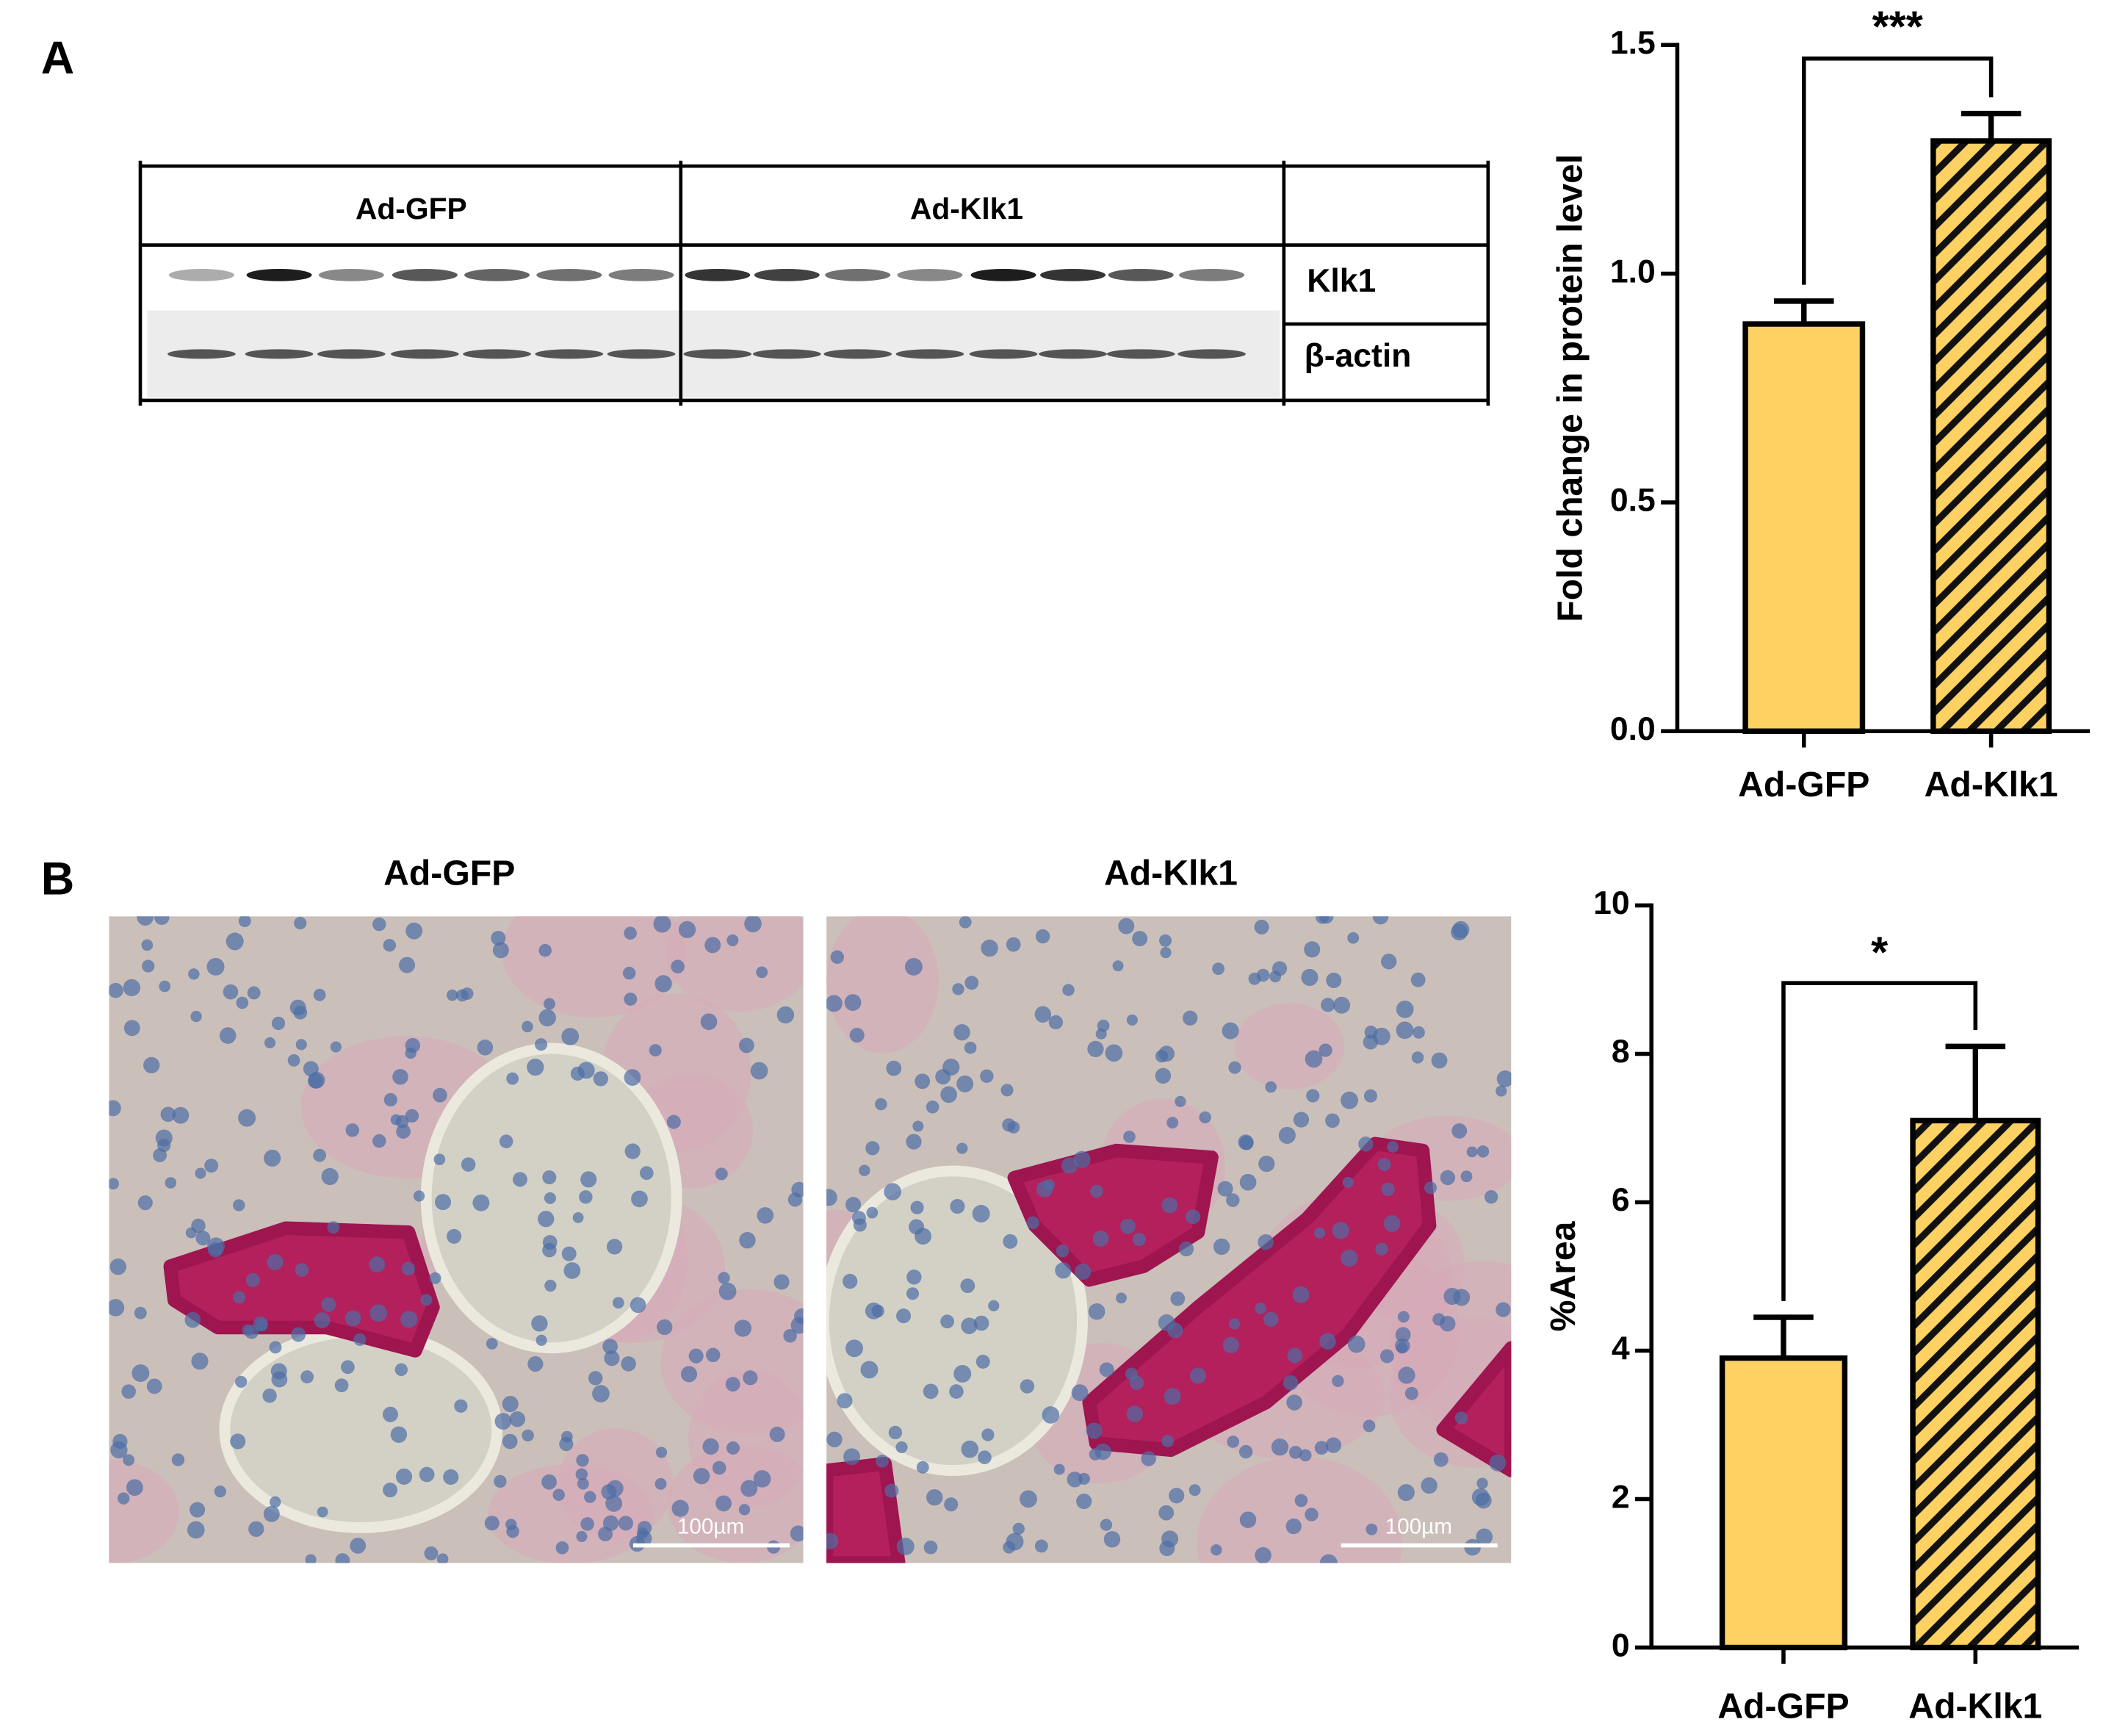 This screenshot has height=1736, width=2128. I want to click on significance-label: *, so click(1880, 952).